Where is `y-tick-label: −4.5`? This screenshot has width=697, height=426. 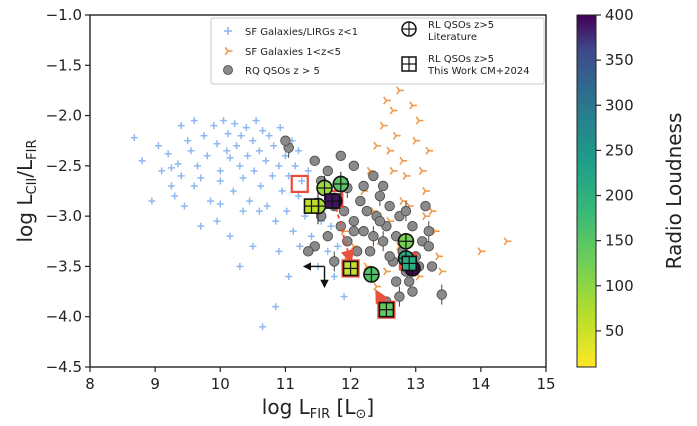
y-tick-label: −4.5 is located at coordinates (64, 367).